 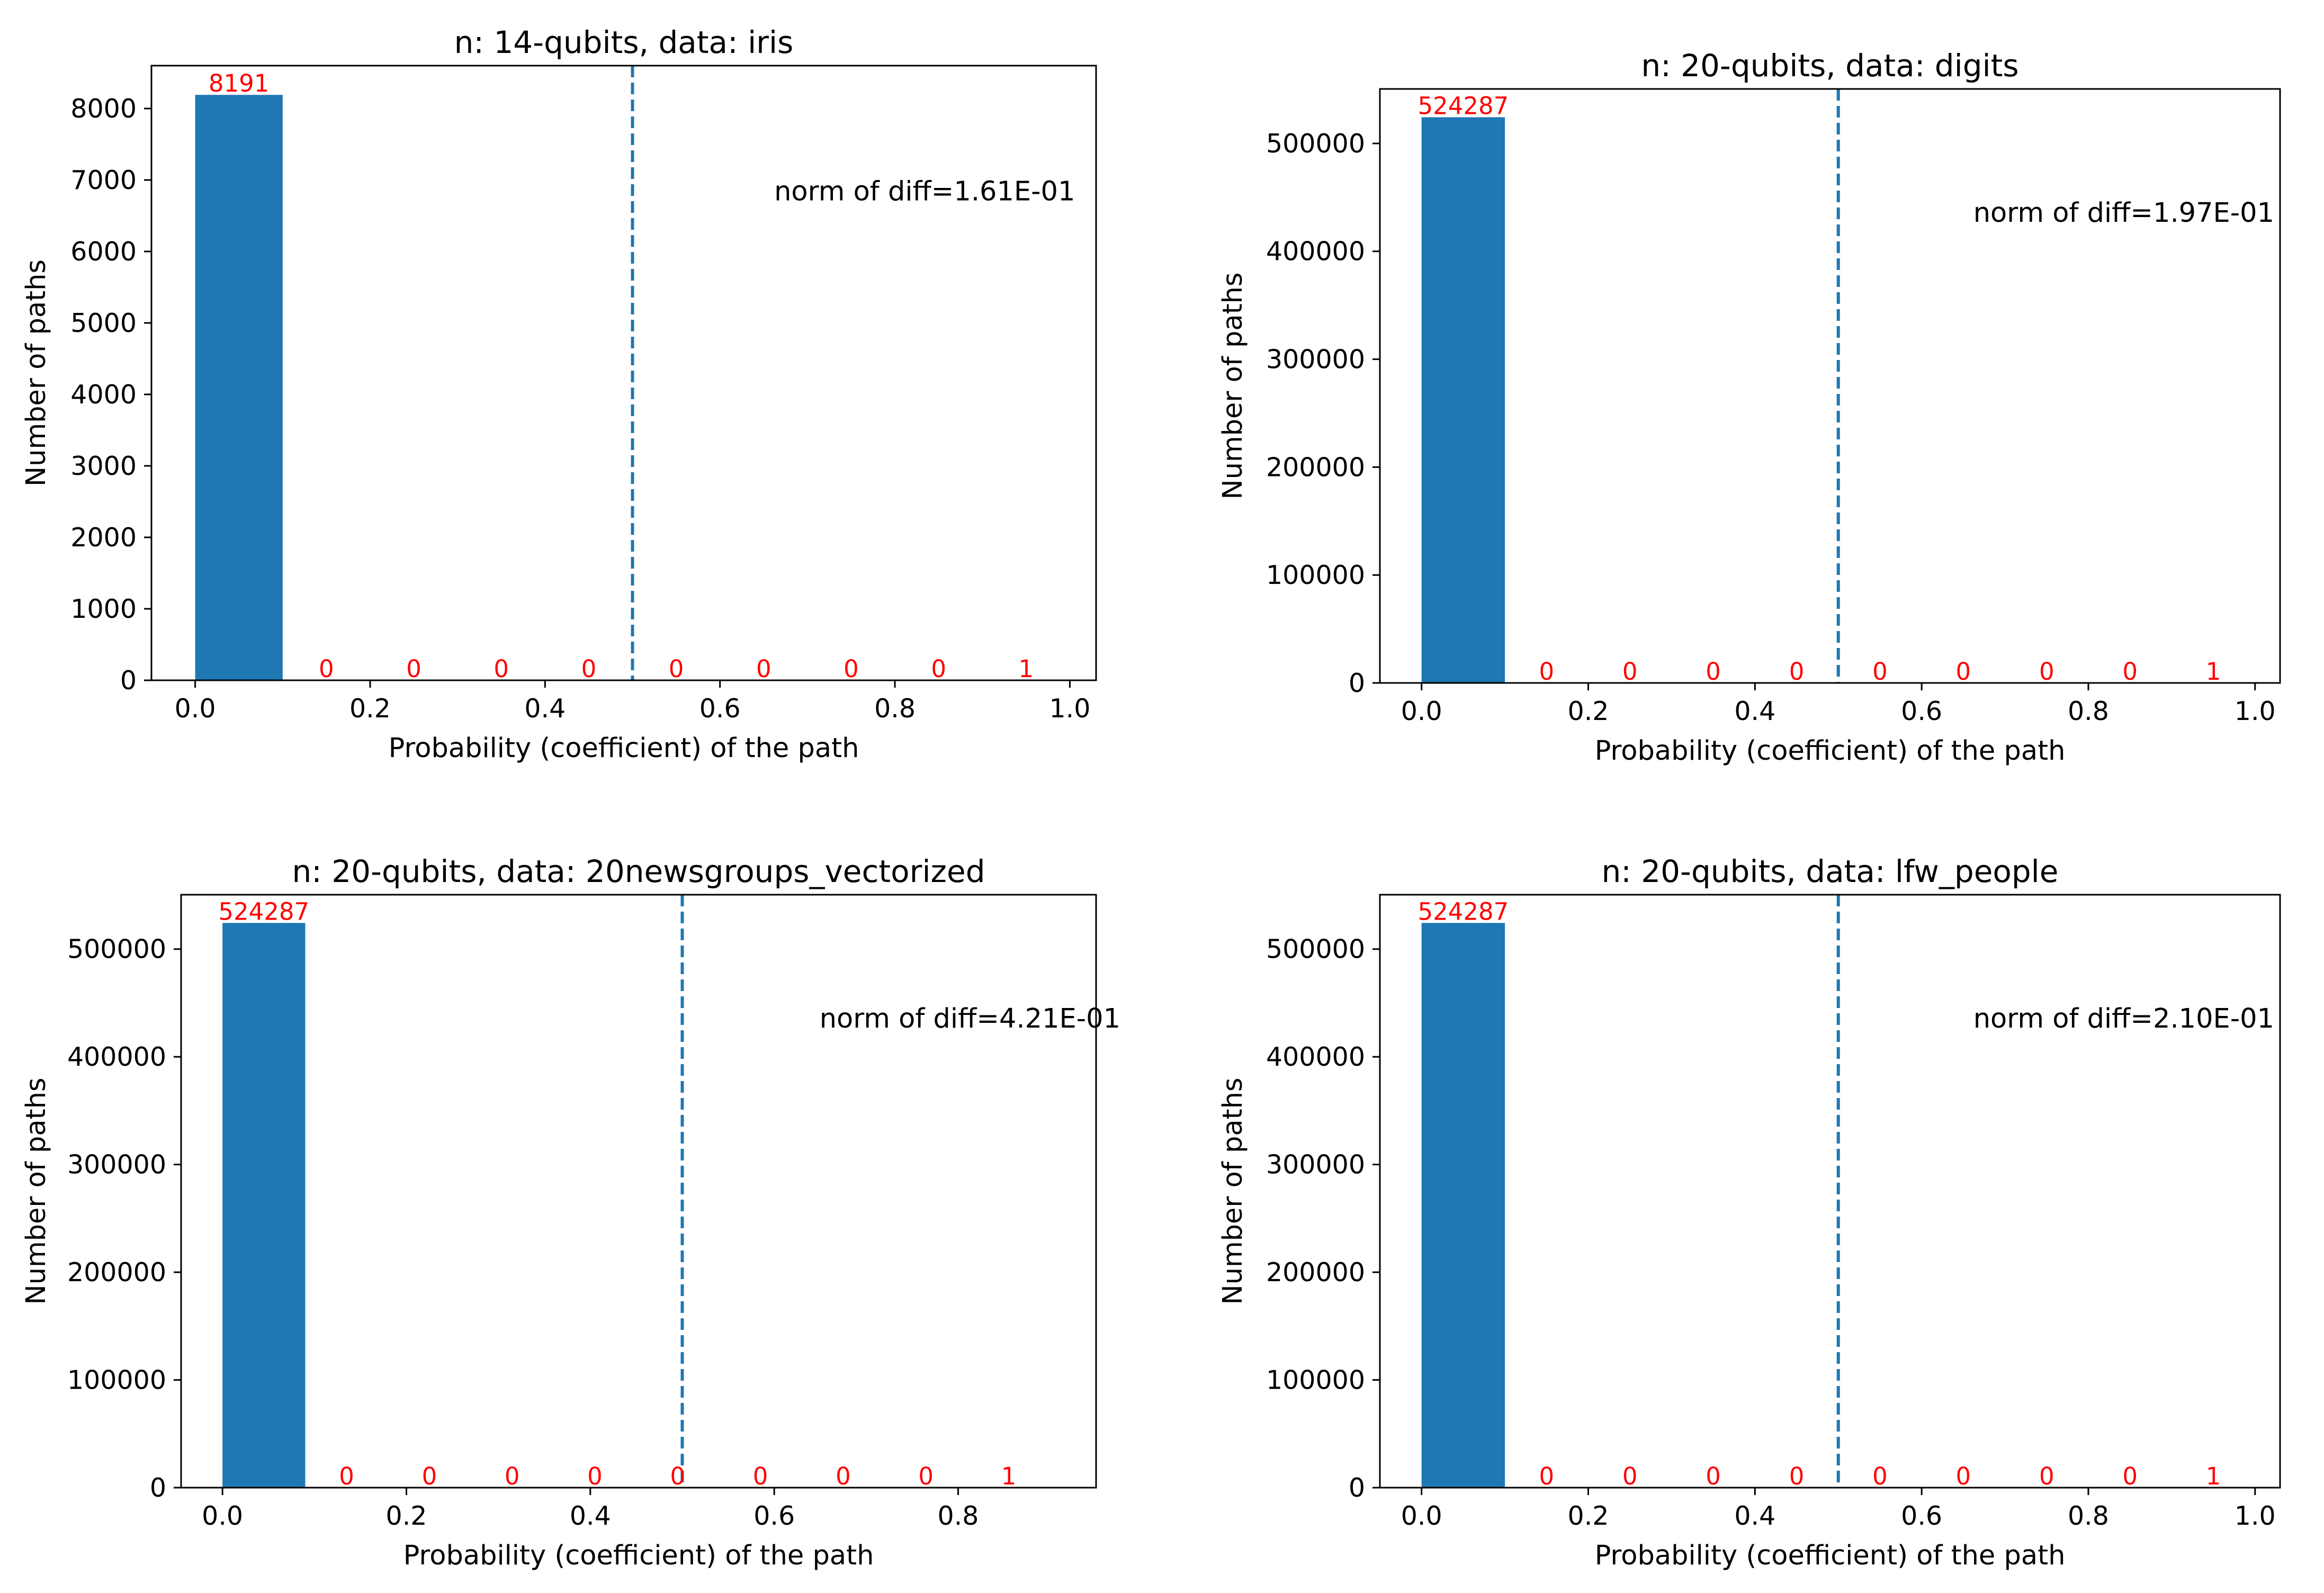 I want to click on norm-diff-annotation: norm of diff=4.21E-01, so click(x=970, y=1018).